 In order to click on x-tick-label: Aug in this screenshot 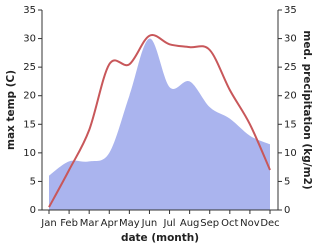, I will do `click(190, 223)`.